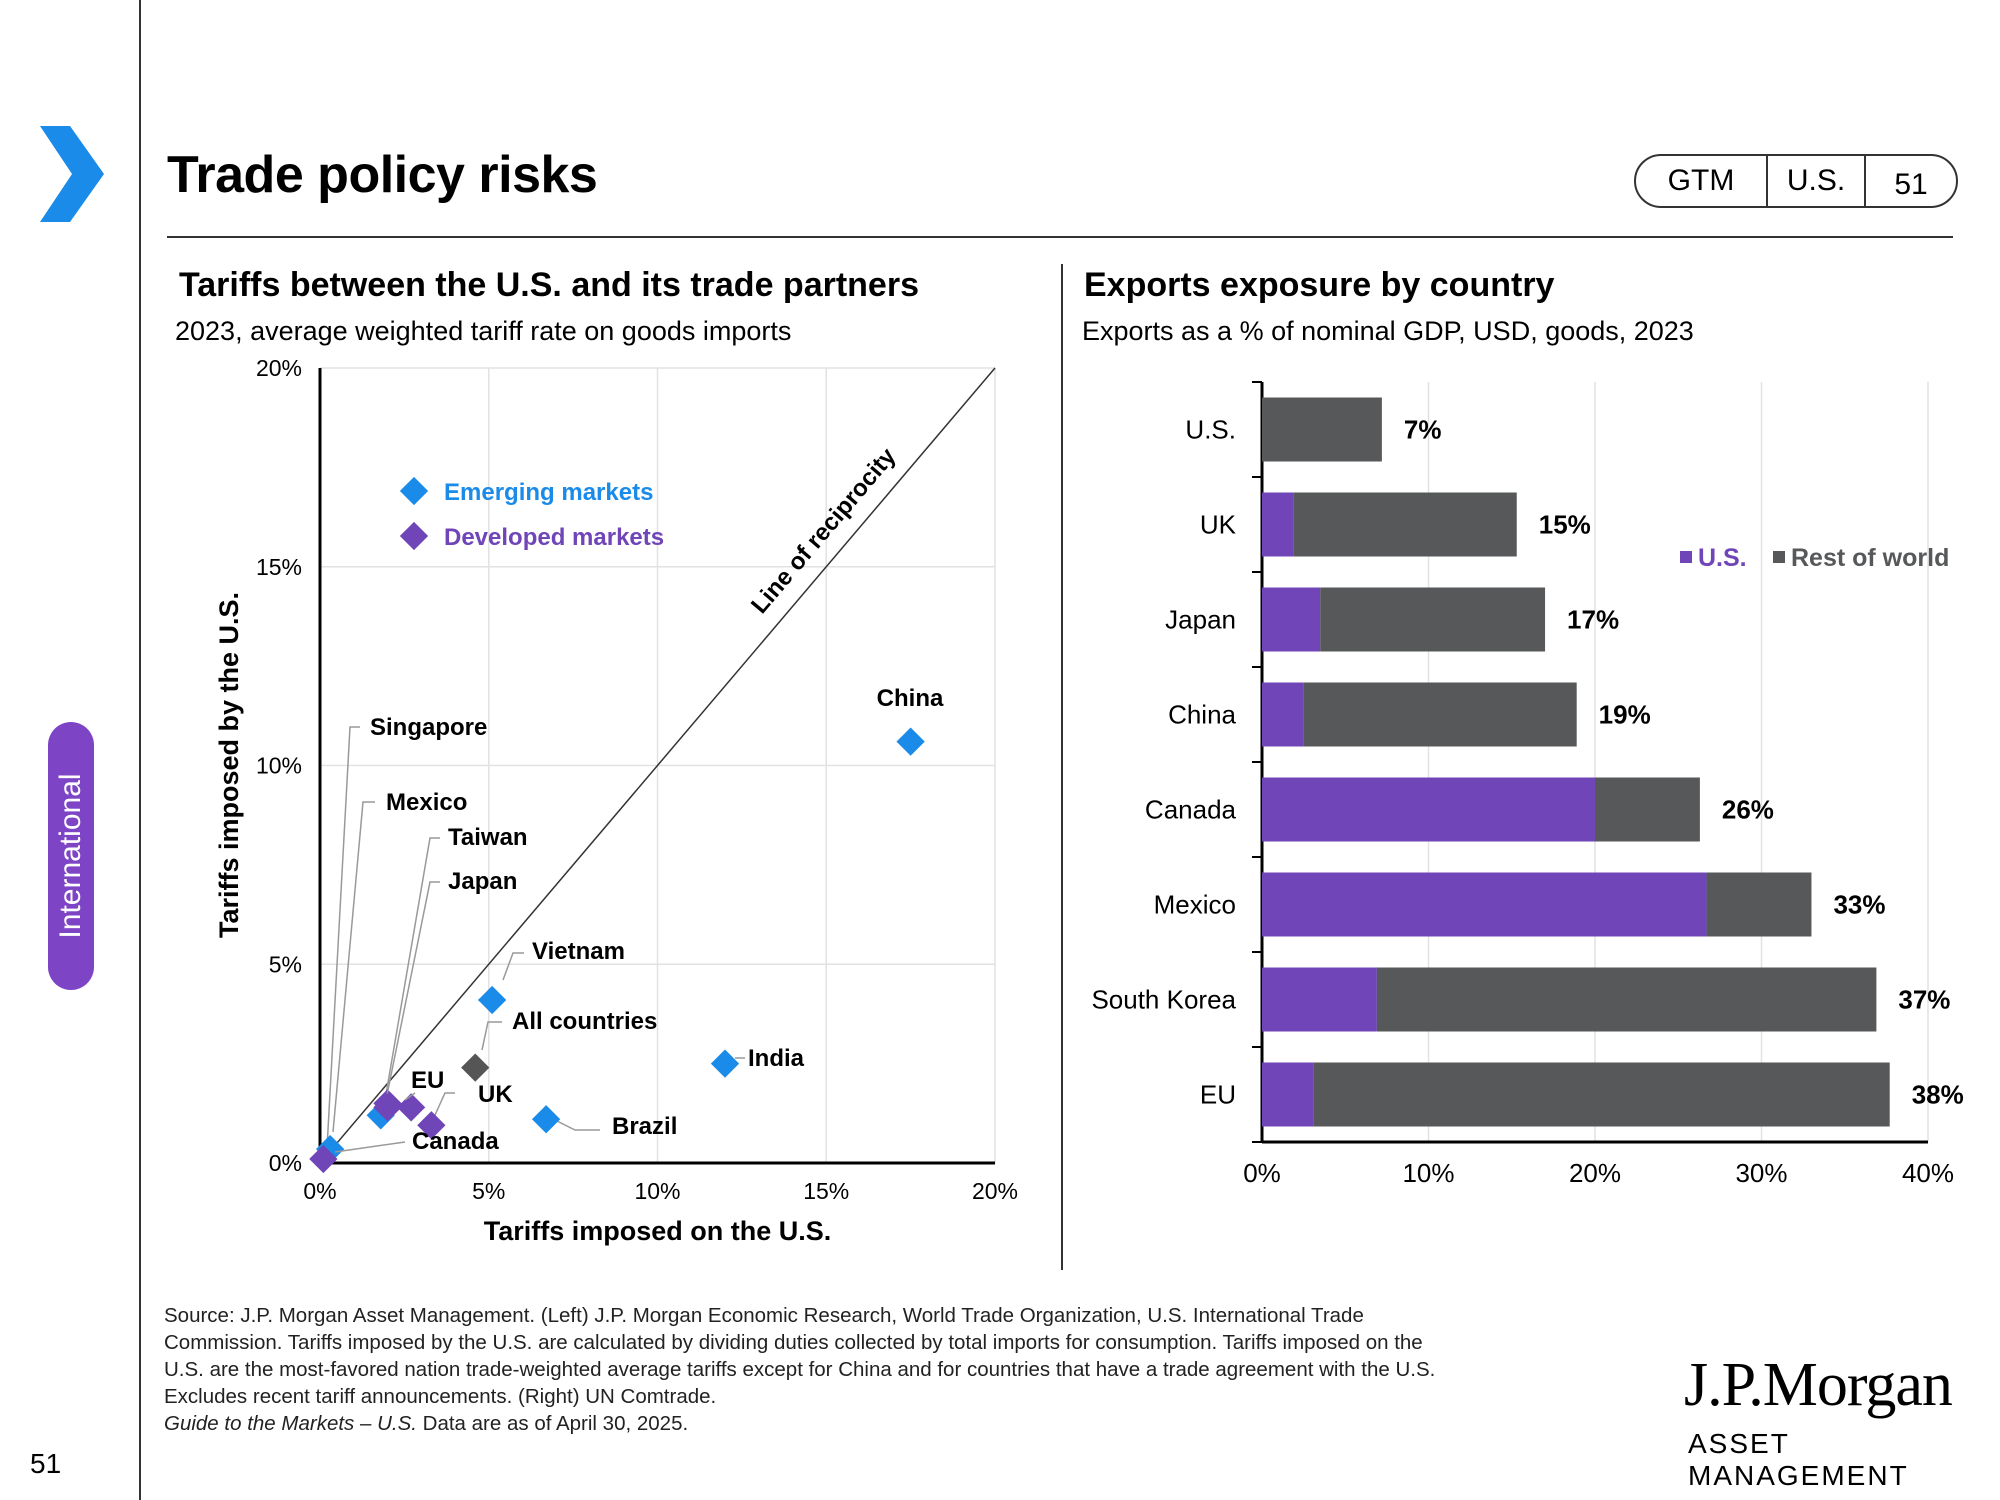 Image resolution: width=2000 pixels, height=1500 pixels. Describe the element at coordinates (1798, 1459) in the screenshot. I see `asset-management-logo: ASSET MANAGEMENT` at that location.